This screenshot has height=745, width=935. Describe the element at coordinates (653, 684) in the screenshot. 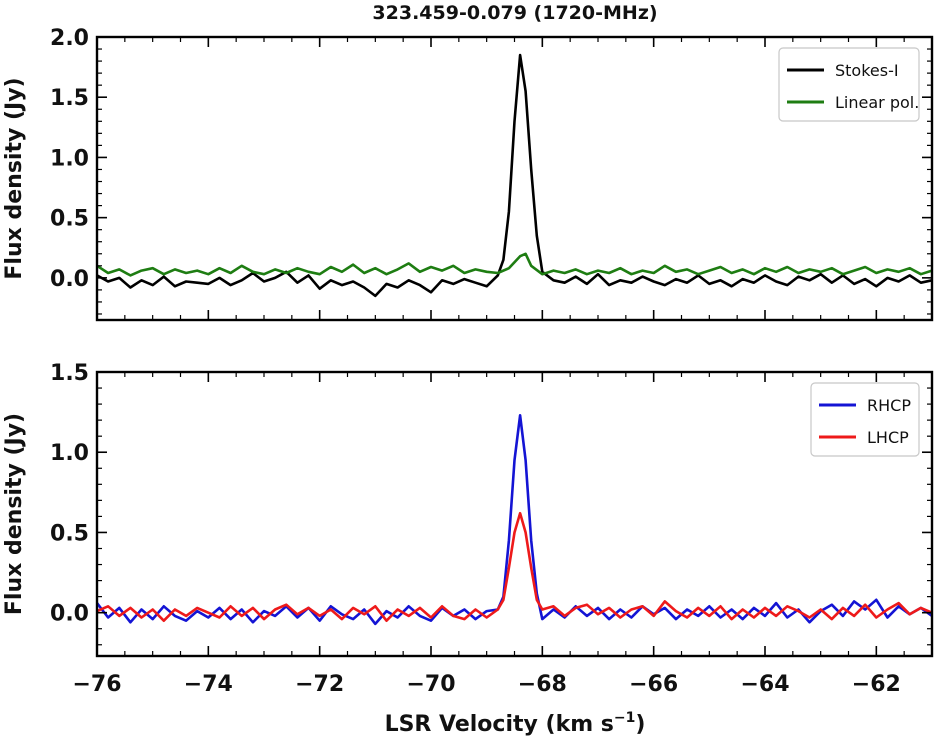

I see `x-tick-label: −66` at that location.